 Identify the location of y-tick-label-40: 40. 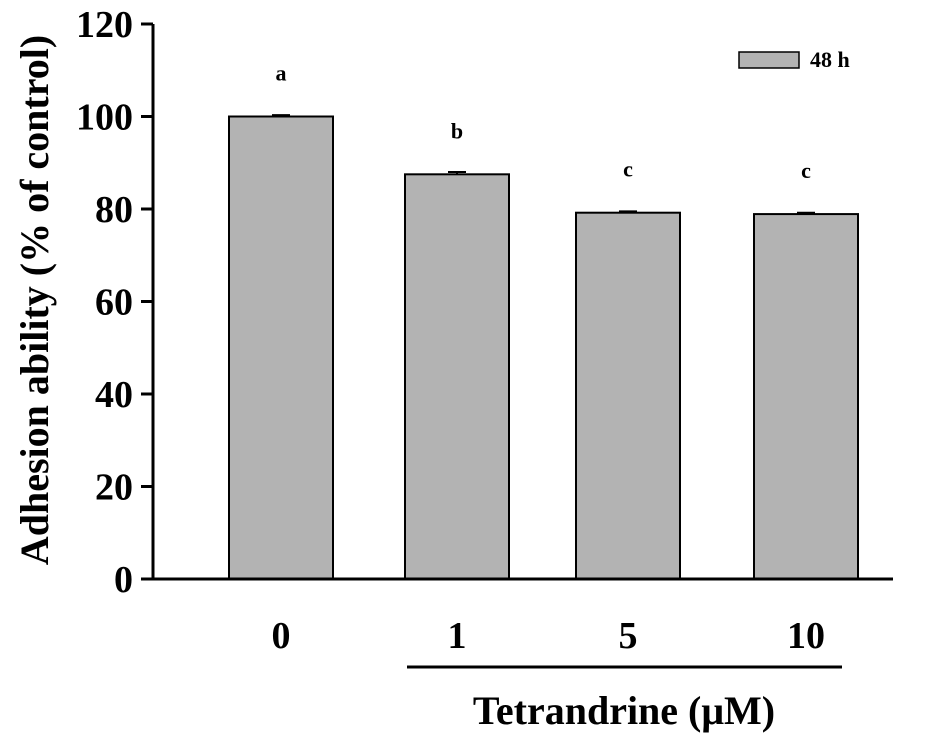
(114, 395).